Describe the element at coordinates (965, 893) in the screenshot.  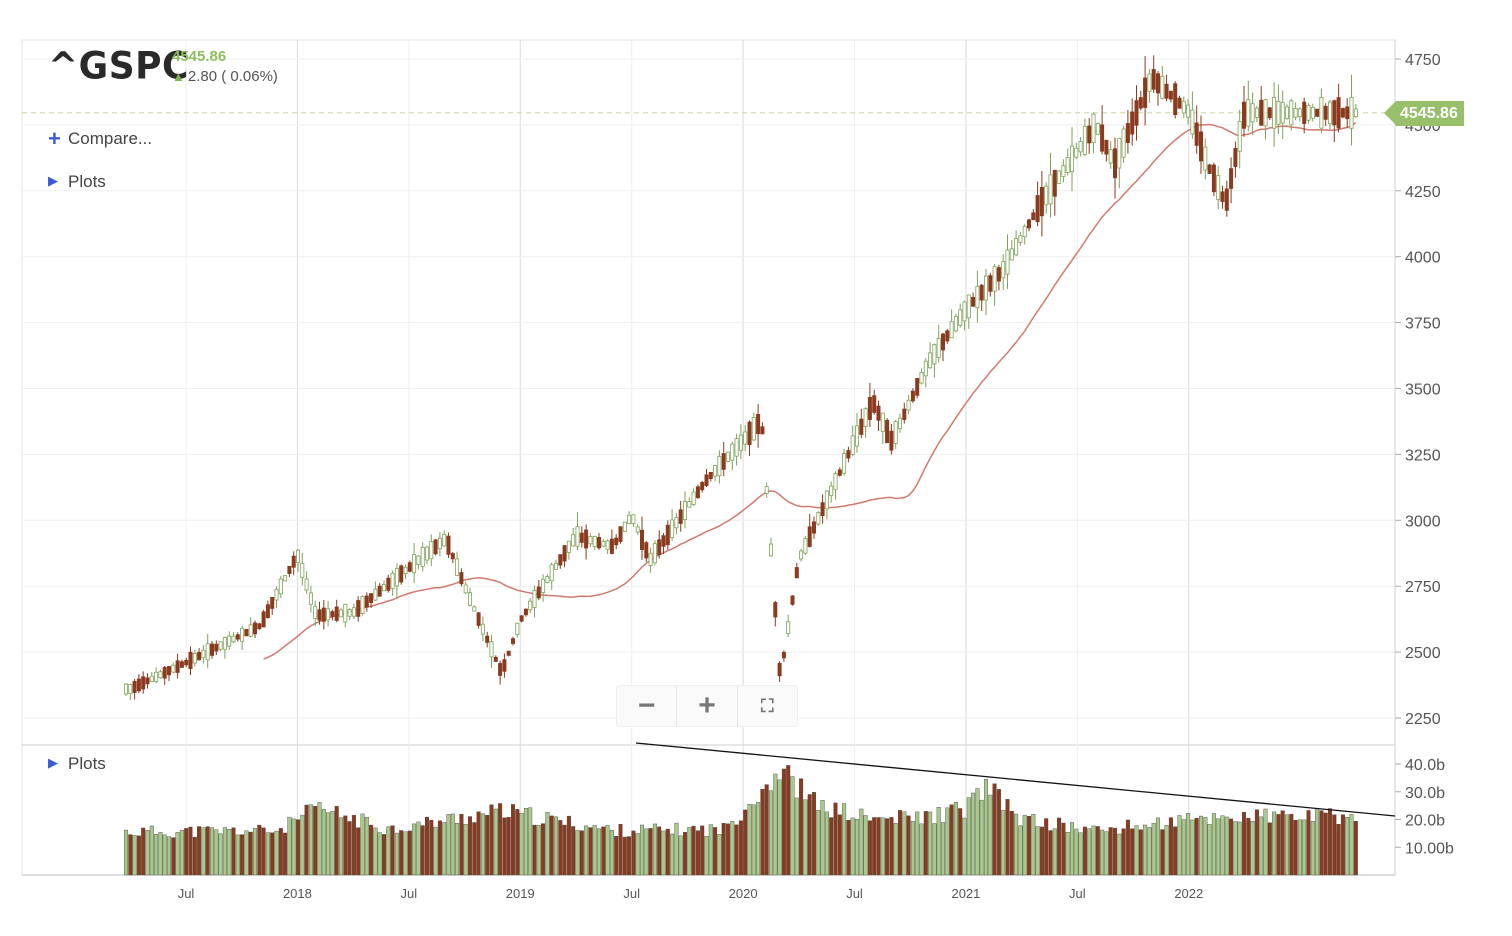
I see `x-tick-label: 2021` at that location.